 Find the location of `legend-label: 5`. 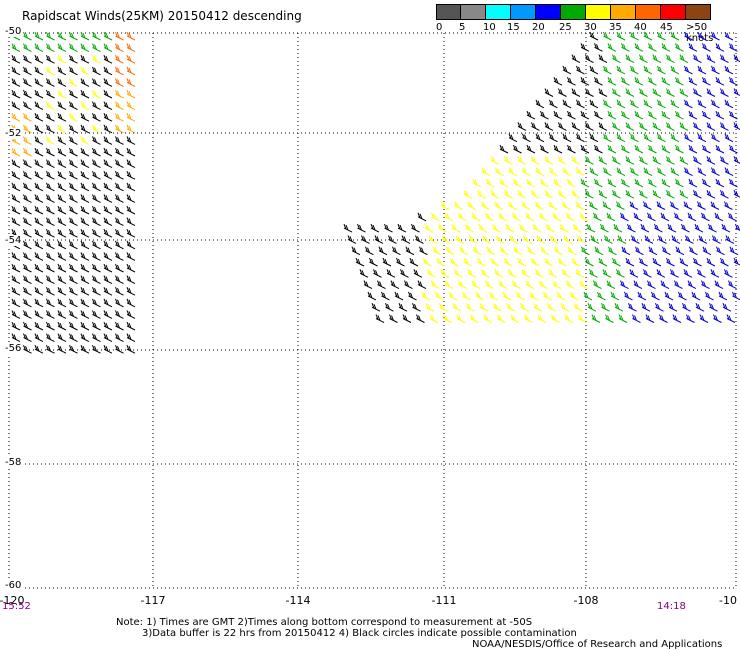

legend-label: 5 is located at coordinates (462, 27).